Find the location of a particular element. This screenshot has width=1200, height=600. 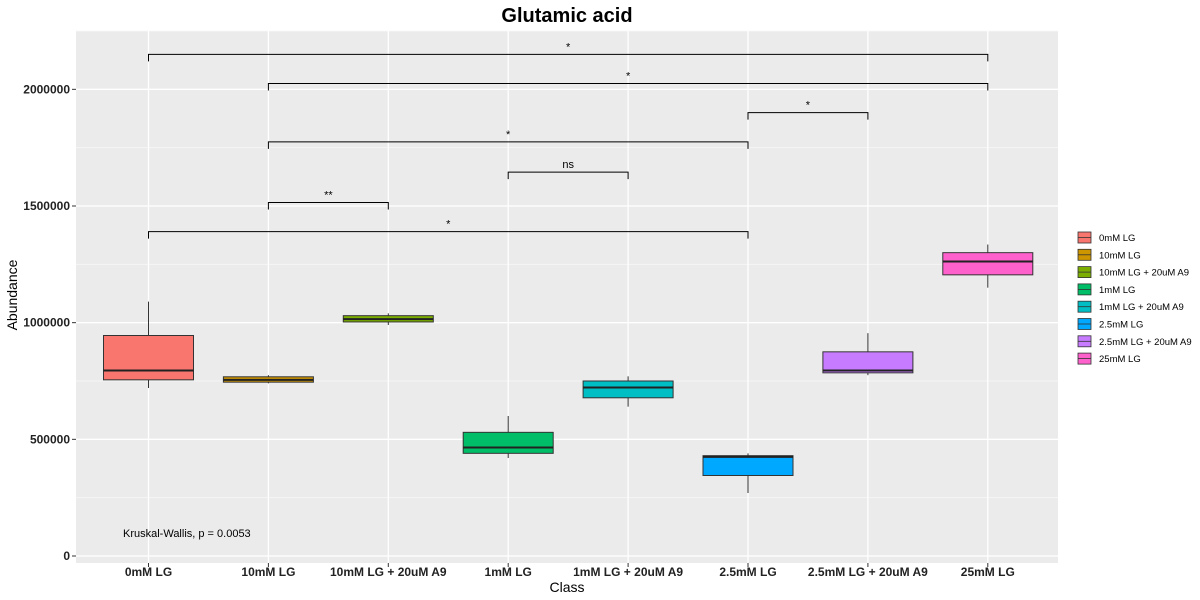

legend-item: 10mM LG + 20uM A9 is located at coordinates (1133, 272).